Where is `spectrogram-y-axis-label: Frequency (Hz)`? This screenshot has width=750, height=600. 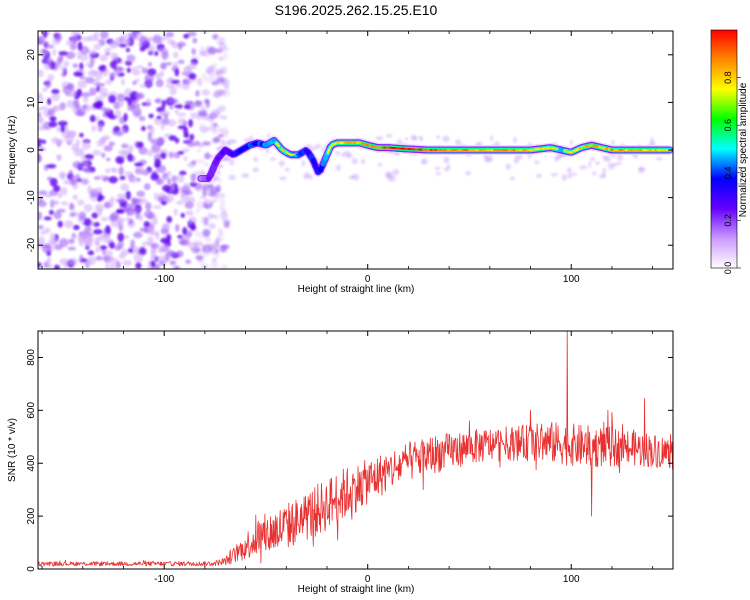 spectrogram-y-axis-label: Frequency (Hz) is located at coordinates (12, 150).